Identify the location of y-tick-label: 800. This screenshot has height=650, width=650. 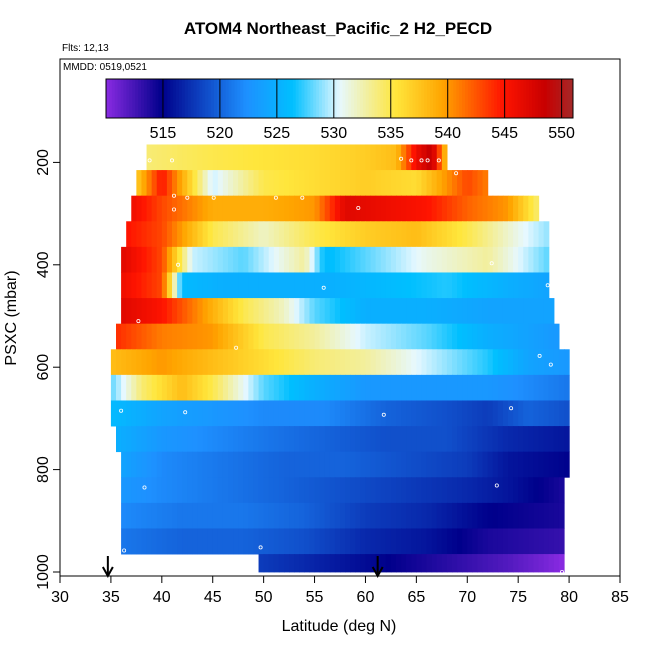
(43, 469).